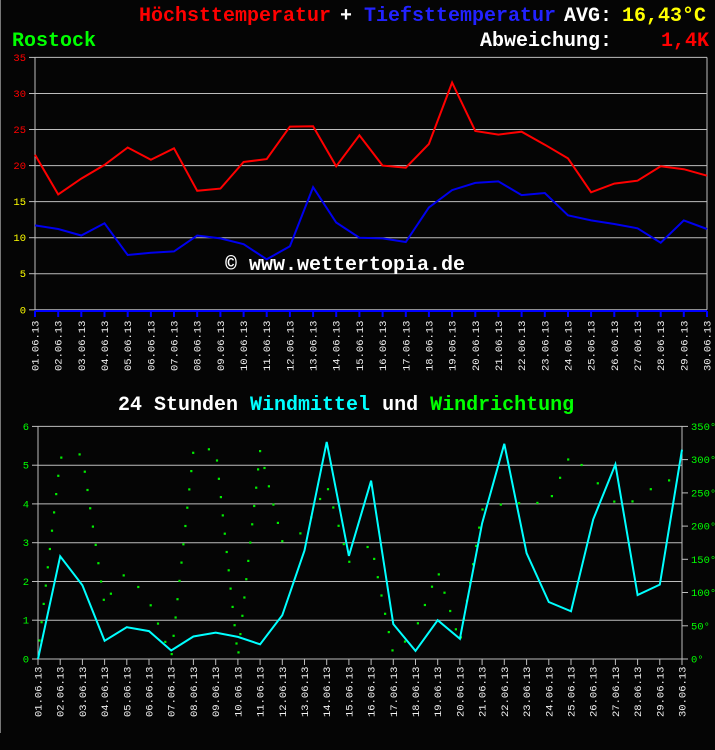 This screenshot has height=750, width=715. I want to click on svg-text: 1, so click(26, 622).